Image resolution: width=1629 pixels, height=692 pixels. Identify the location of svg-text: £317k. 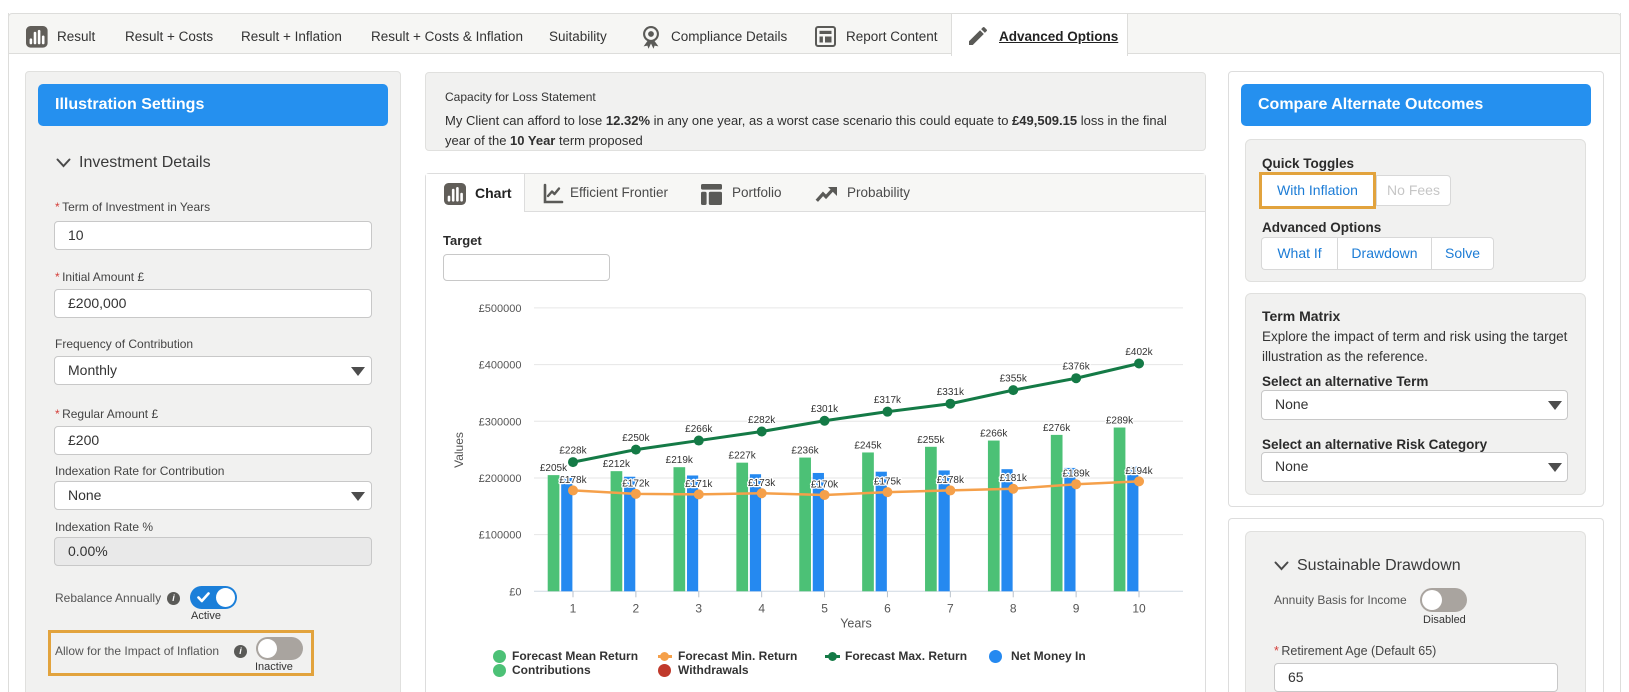
(888, 400).